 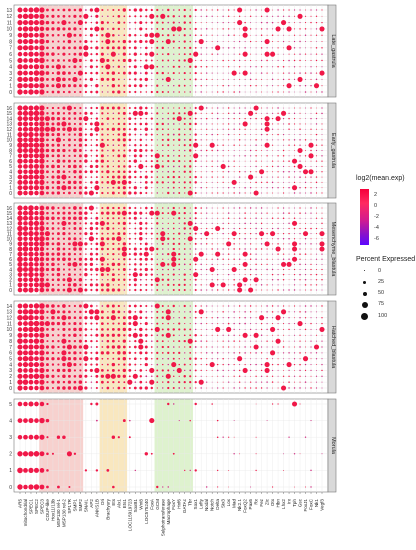 I want to click on cluster-tick-label: 14, so click(x=9, y=119).